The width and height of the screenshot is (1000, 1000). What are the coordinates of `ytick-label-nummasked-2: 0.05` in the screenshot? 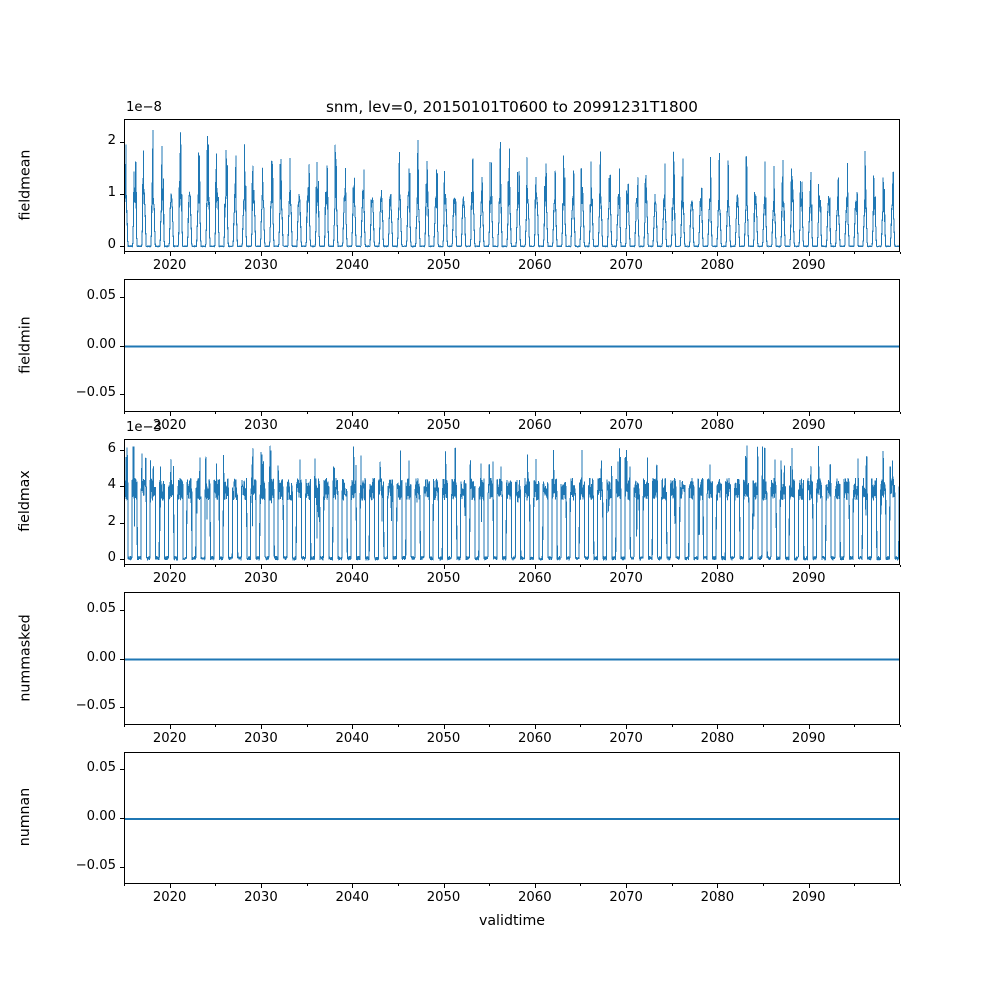 It's located at (101, 608).